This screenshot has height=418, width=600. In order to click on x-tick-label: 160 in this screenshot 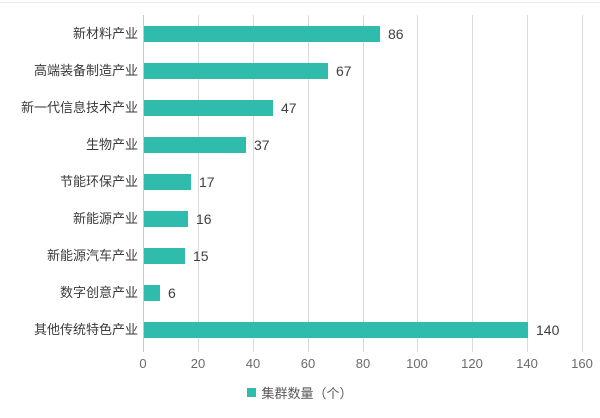, I will do `click(582, 363)`.